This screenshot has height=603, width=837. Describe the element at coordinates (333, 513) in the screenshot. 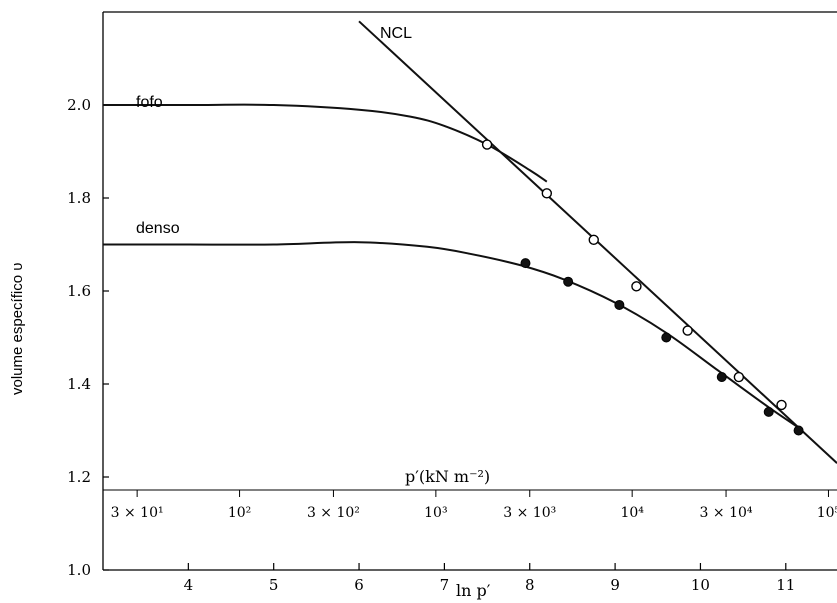

I see `secondary-tick-label: 3 × 10²` at that location.